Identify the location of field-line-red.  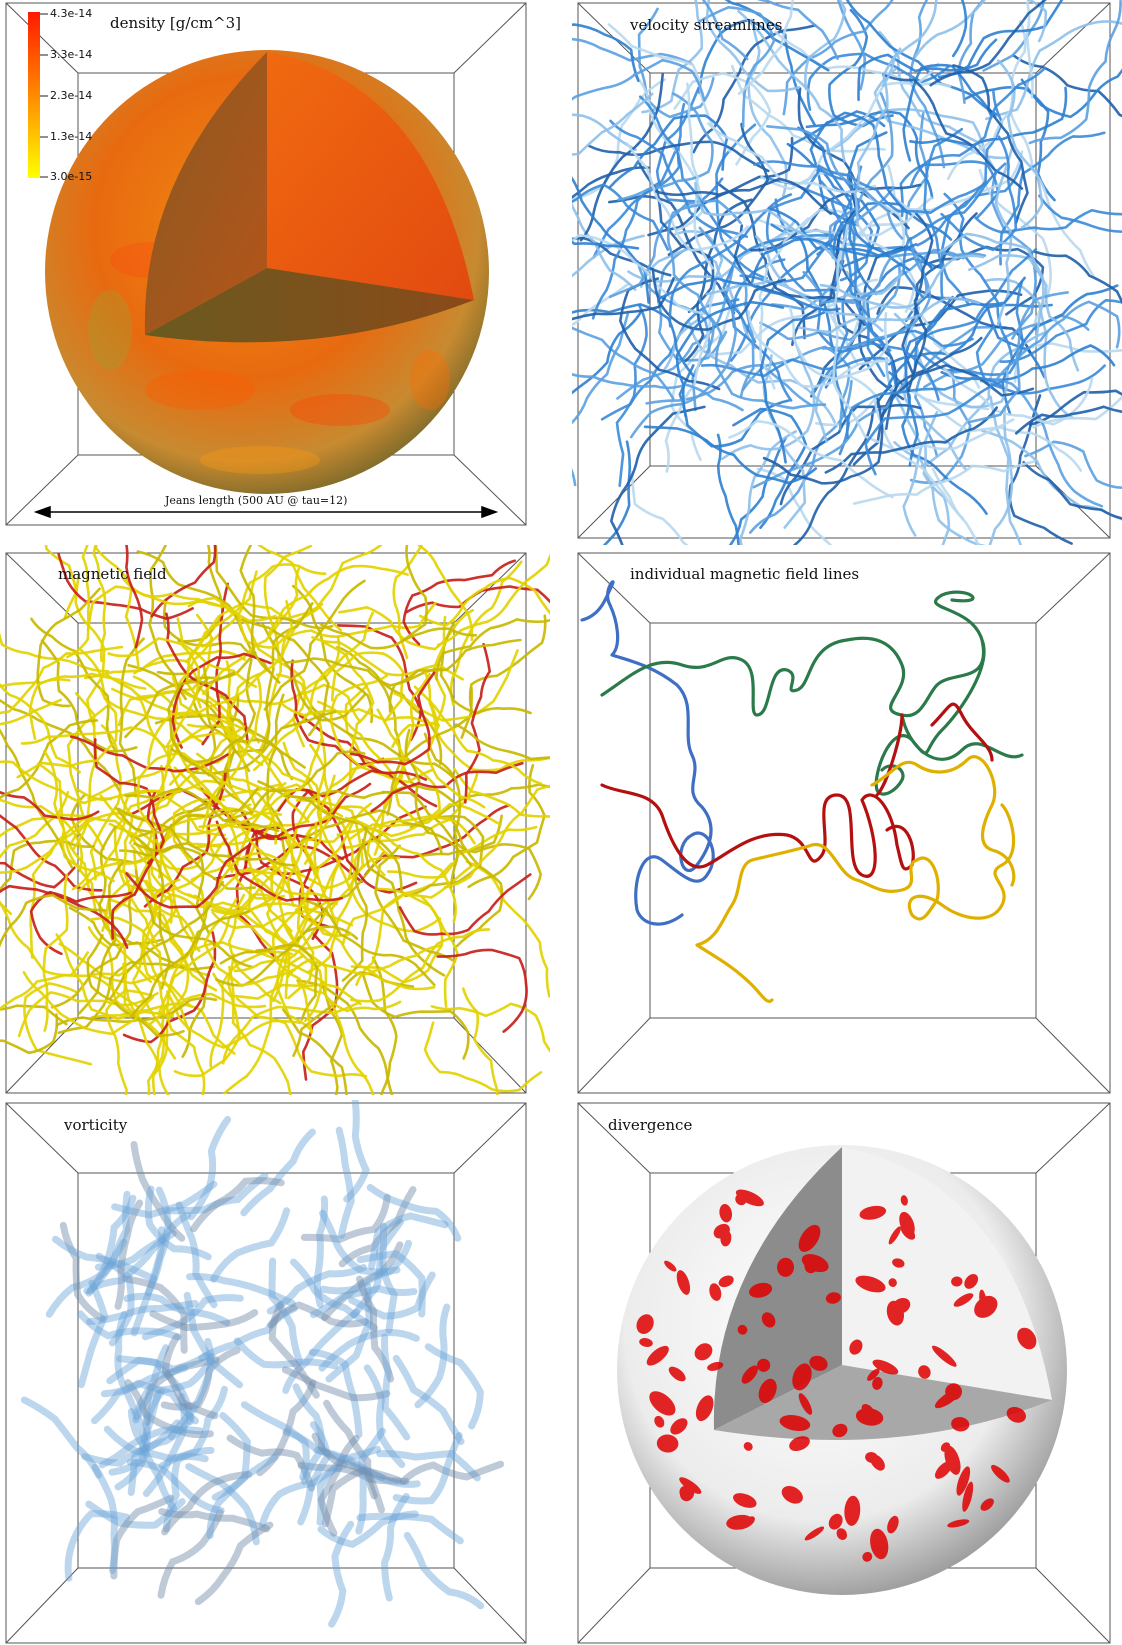
(797, 790).